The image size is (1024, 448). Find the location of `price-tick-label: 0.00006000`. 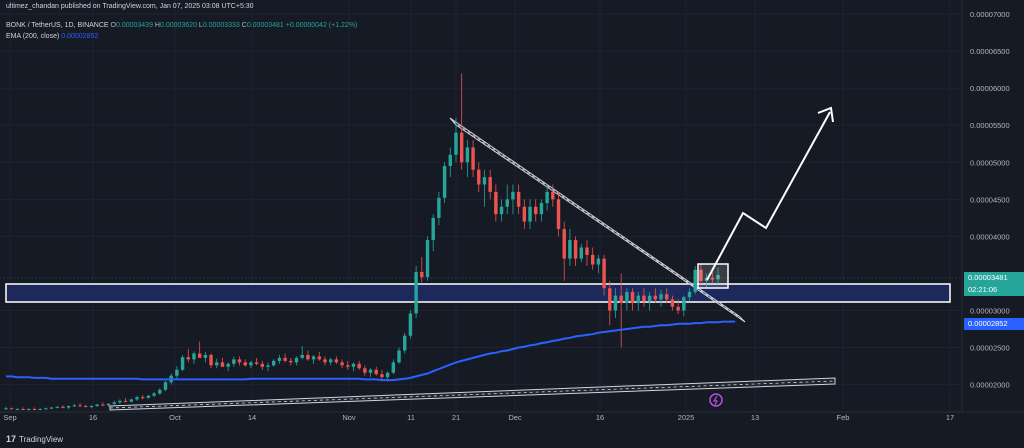

price-tick-label: 0.00006000 is located at coordinates (990, 88).